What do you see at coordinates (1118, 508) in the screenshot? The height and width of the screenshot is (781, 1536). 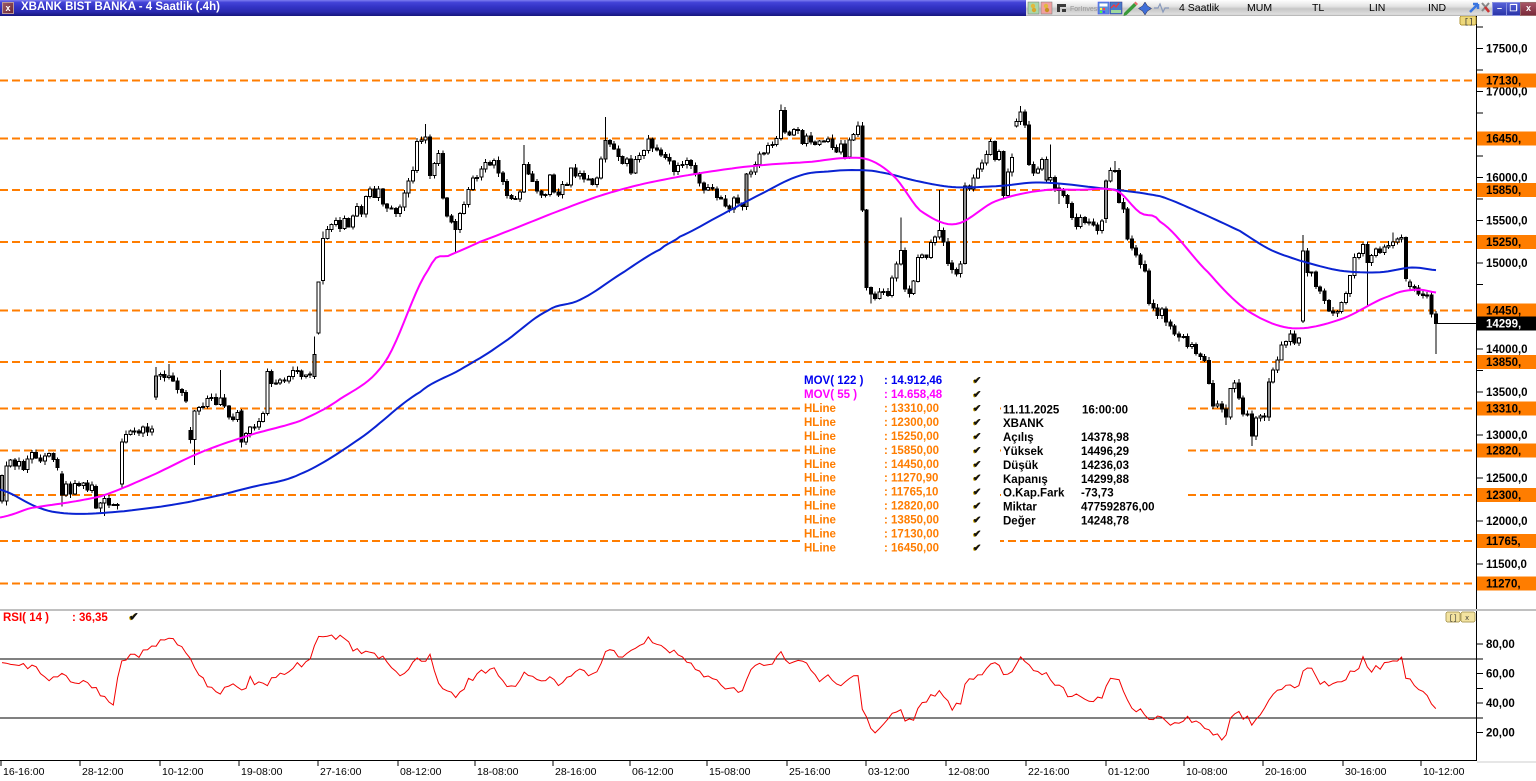 I see `svg-text: 477592876,00` at bounding box center [1118, 508].